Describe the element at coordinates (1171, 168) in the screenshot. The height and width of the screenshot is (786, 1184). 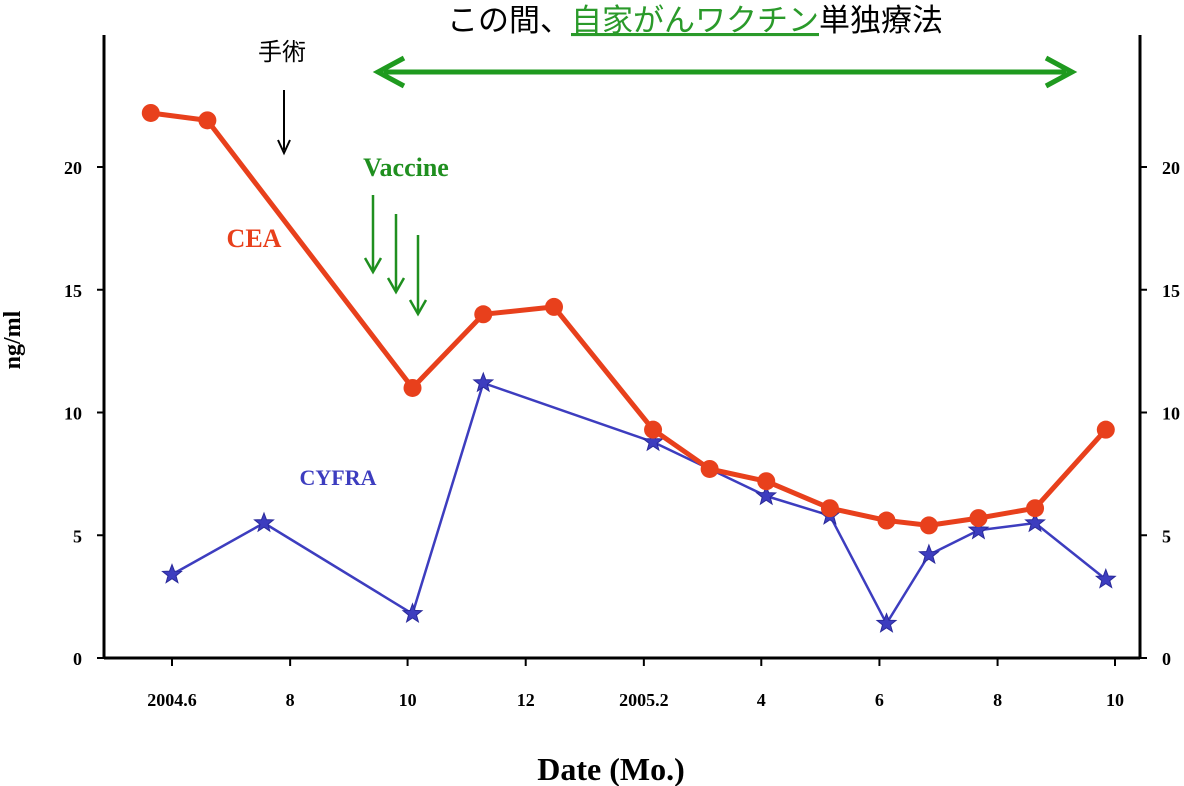
I see `y-tick-label-right: 20` at that location.